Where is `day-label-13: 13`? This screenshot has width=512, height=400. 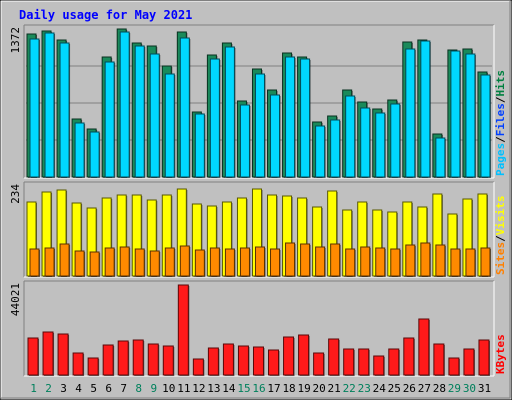 day-label-13: 13 is located at coordinates (213, 388).